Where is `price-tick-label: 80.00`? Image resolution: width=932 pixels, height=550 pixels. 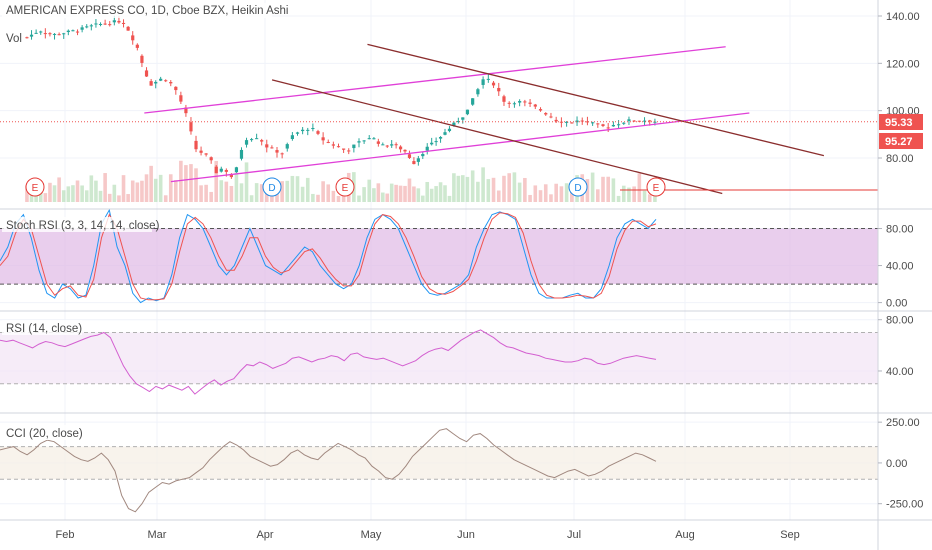
price-tick-label: 80.00 is located at coordinates (900, 159).